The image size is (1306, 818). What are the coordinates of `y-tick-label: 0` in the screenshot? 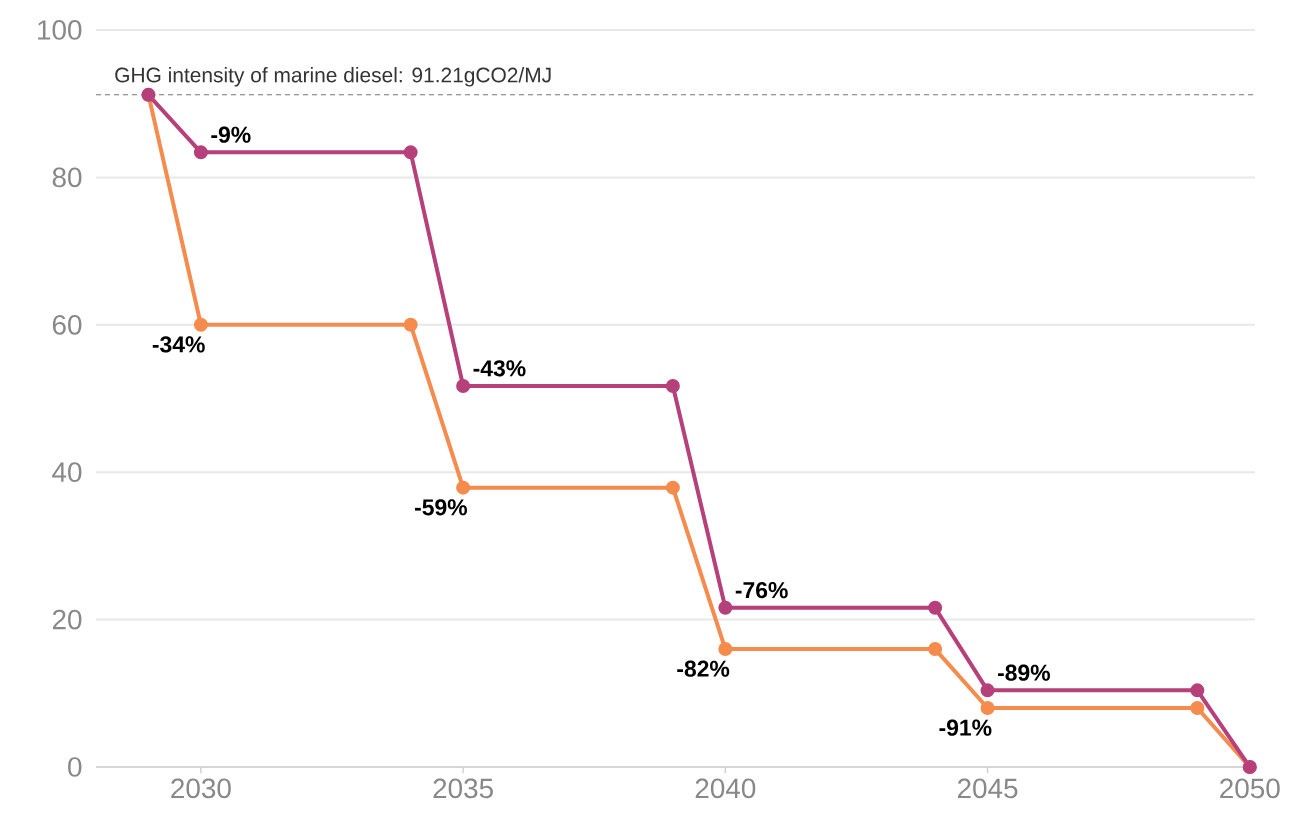 It's located at (75, 767).